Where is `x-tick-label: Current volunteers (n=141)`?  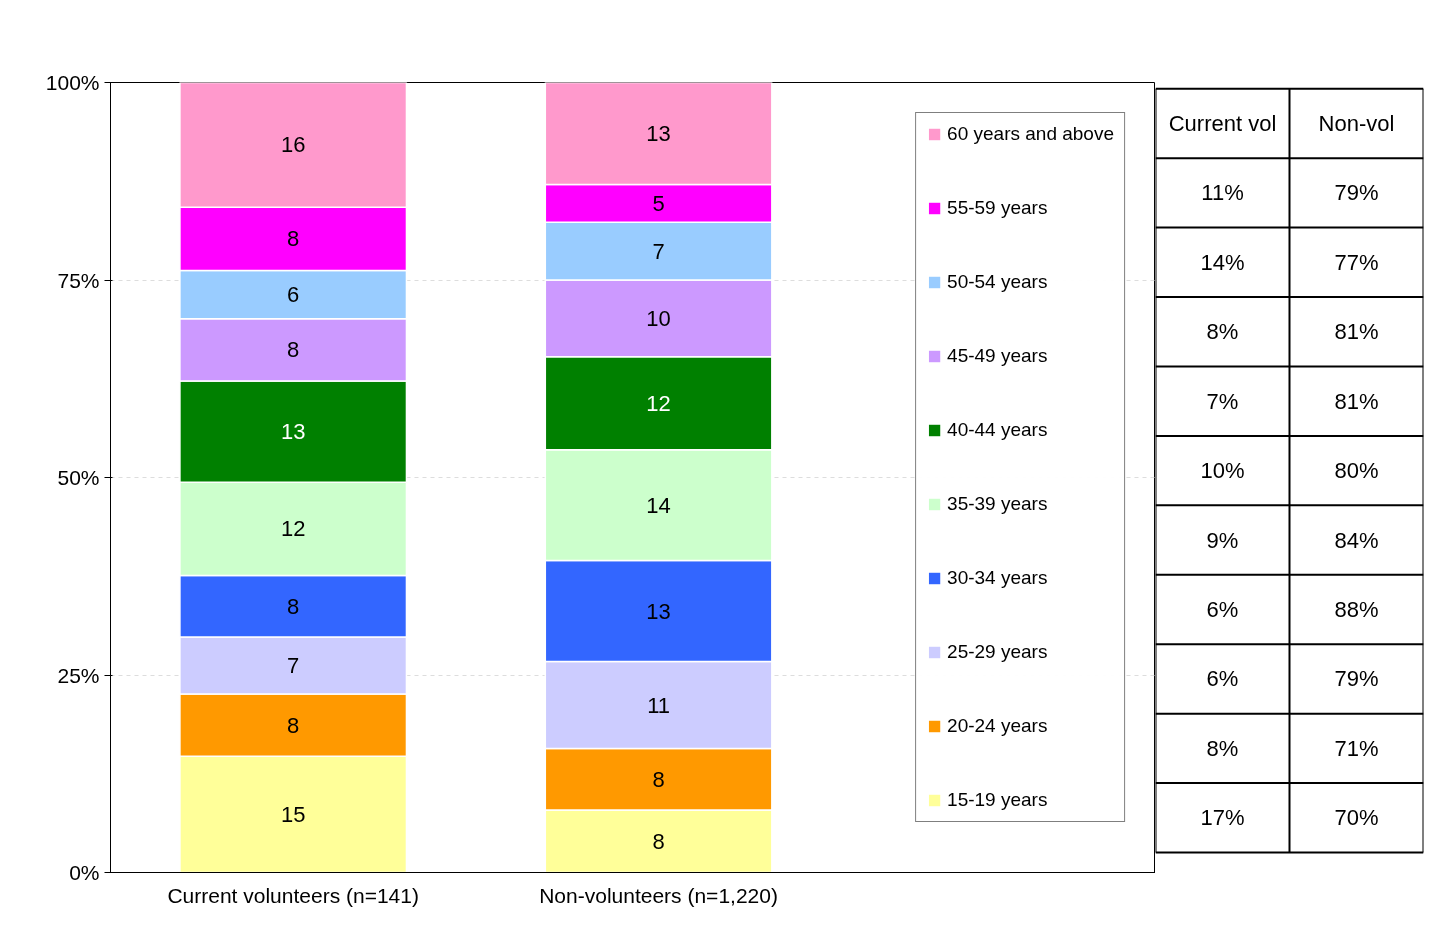 x-tick-label: Current volunteers (n=141) is located at coordinates (293, 895).